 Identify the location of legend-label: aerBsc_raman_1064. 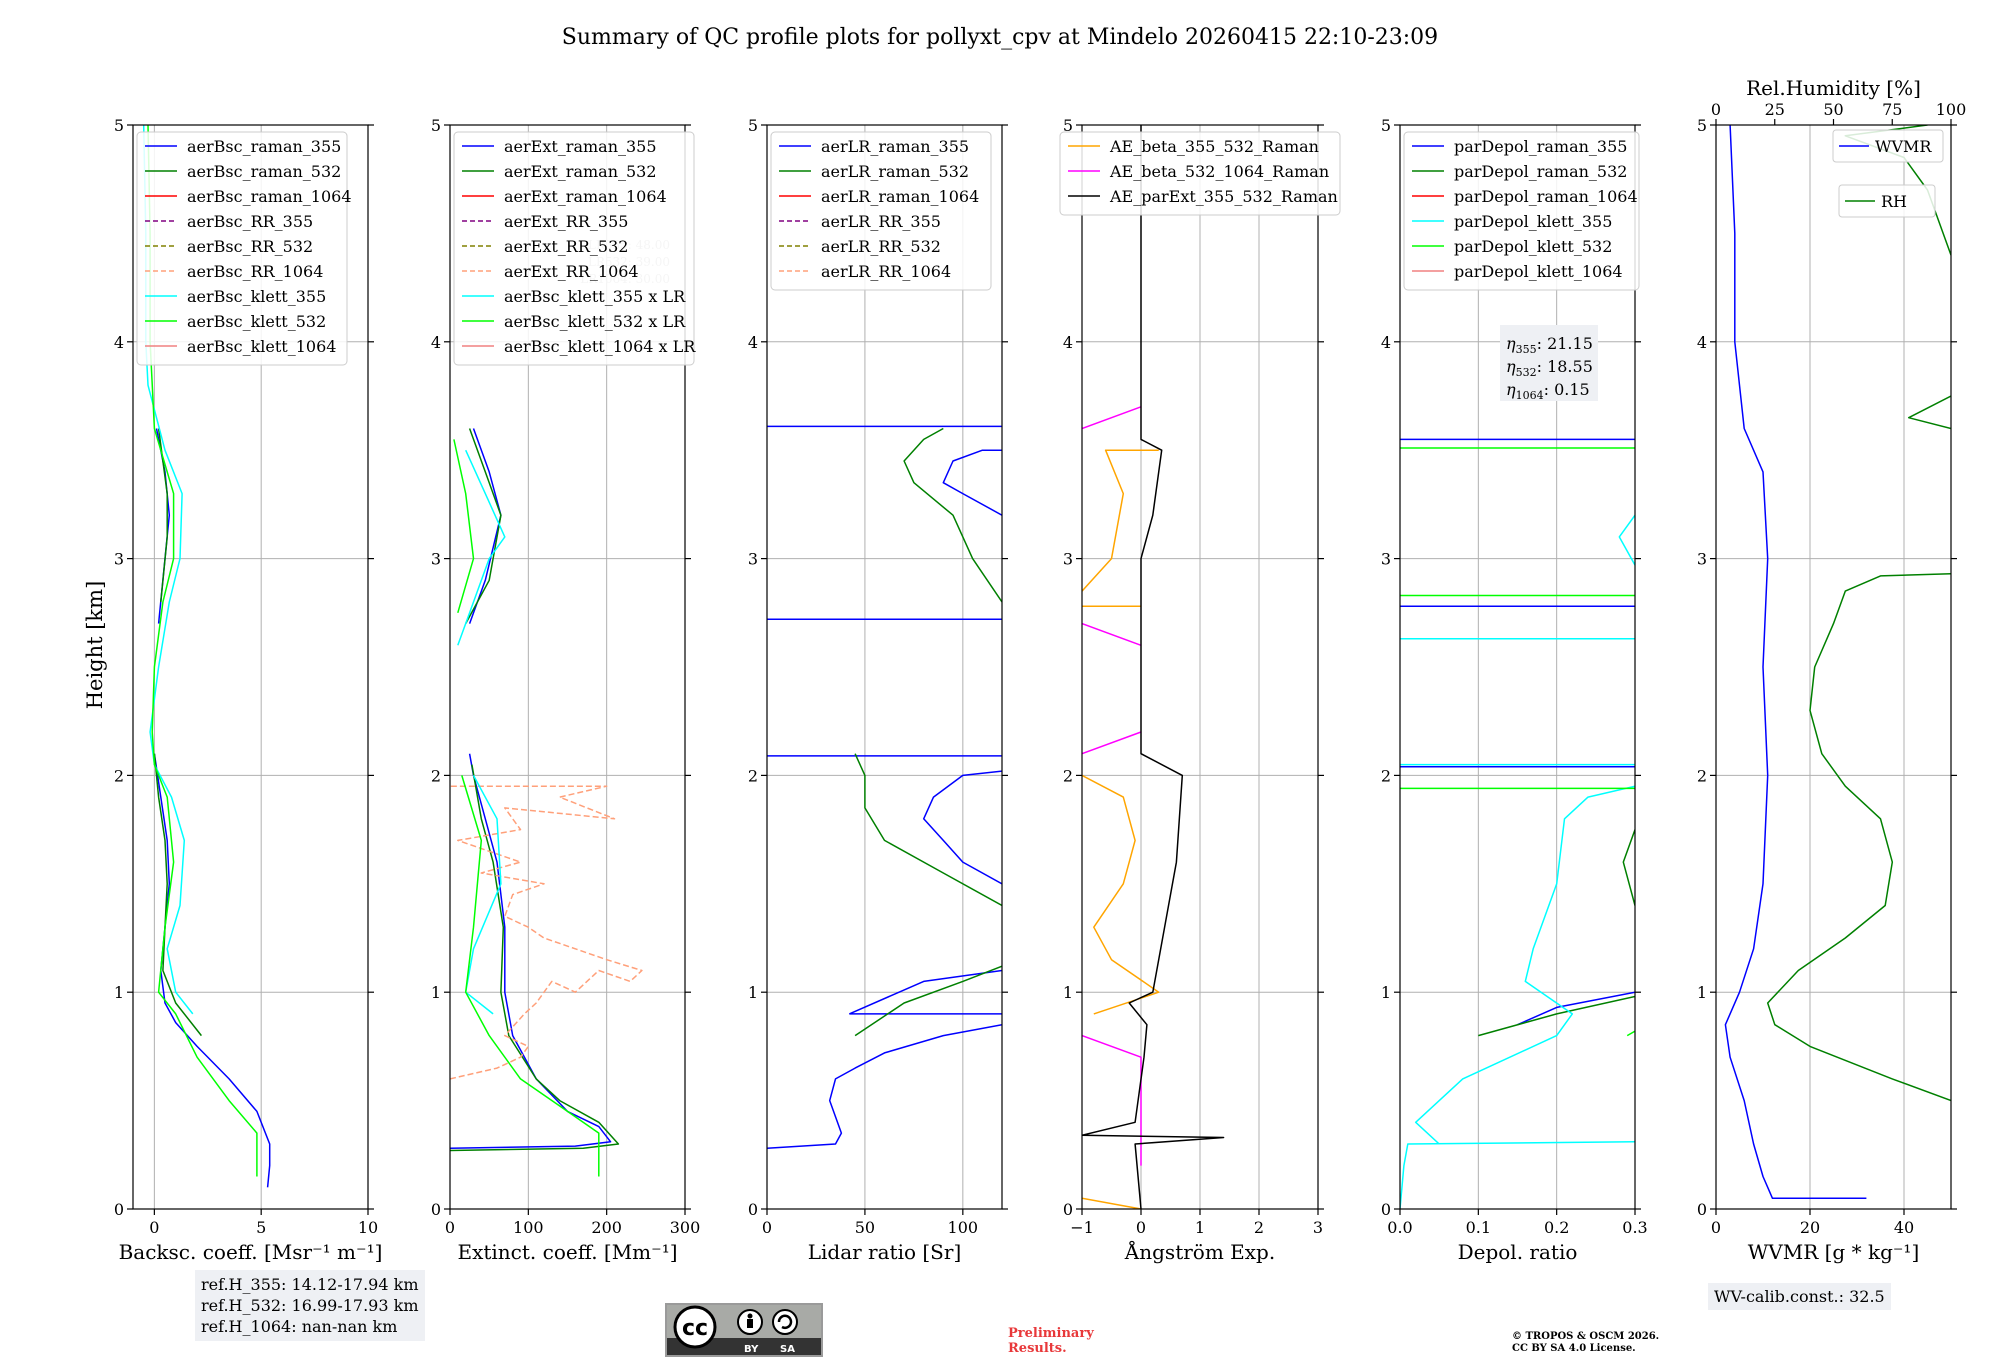
(269, 196).